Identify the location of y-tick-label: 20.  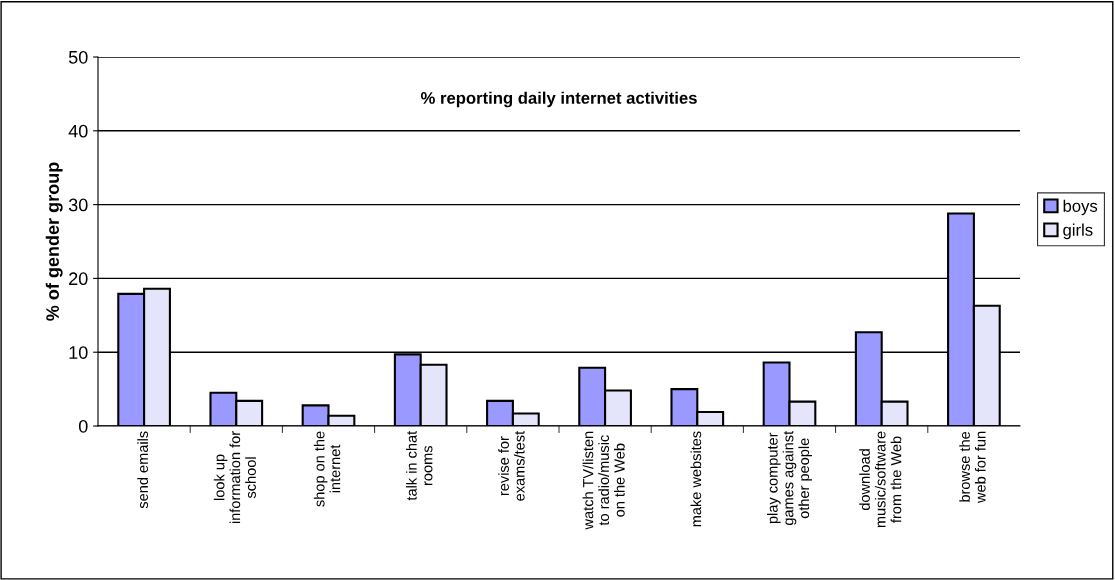
(78, 279).